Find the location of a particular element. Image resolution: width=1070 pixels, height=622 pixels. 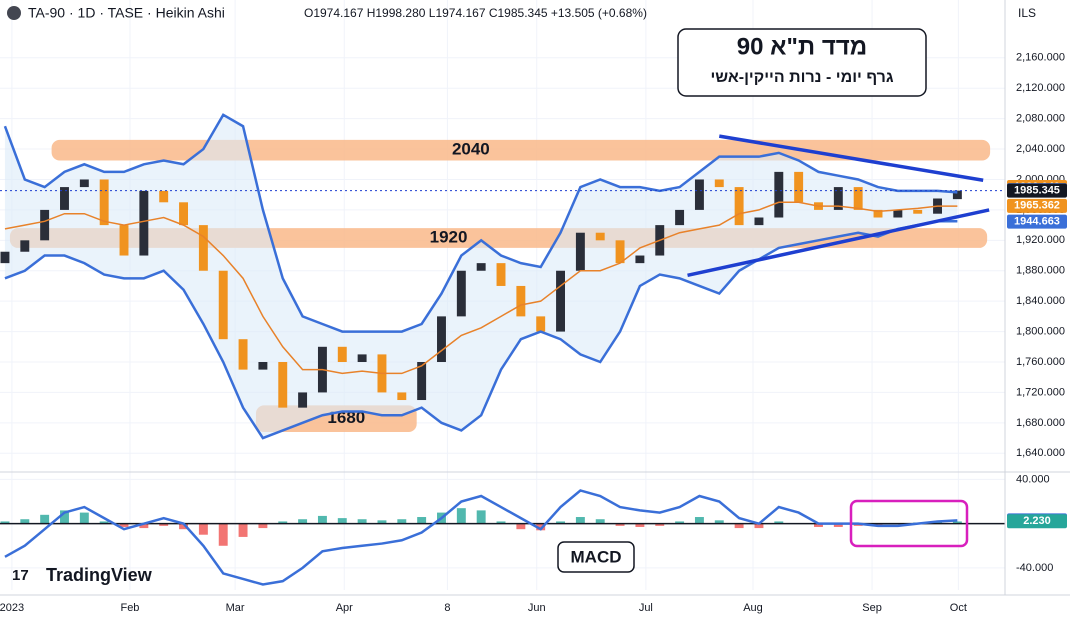

y-tick-label: 1,880.000 is located at coordinates (1040, 271).